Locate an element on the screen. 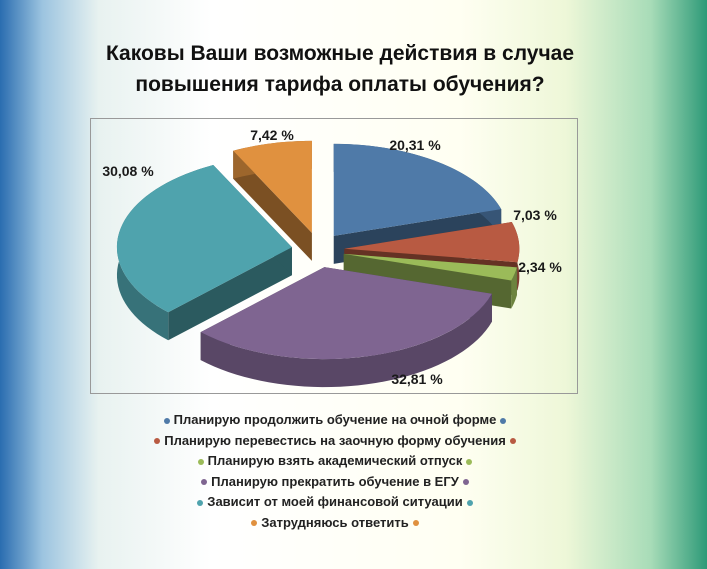  legend-label: Затрудняюсь ответить is located at coordinates (335, 522).